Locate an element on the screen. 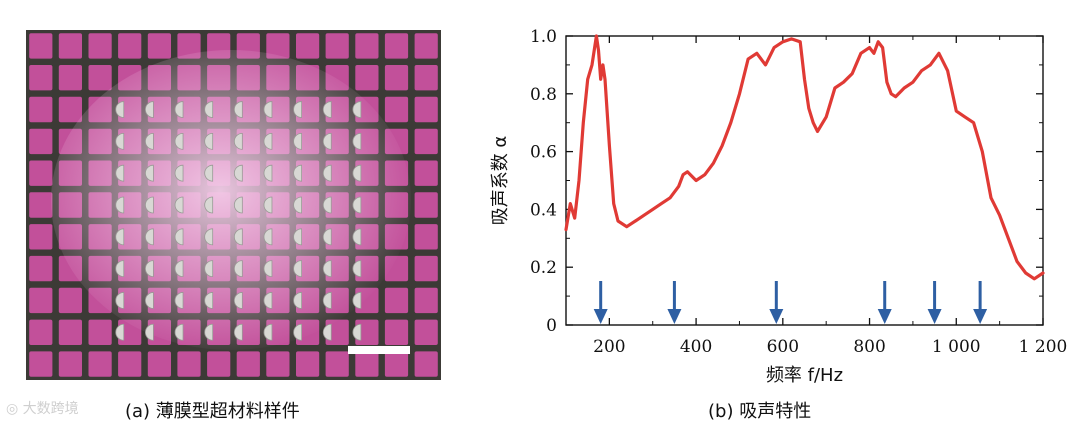  watermark-logo-icon: ◎ is located at coordinates (12, 409).